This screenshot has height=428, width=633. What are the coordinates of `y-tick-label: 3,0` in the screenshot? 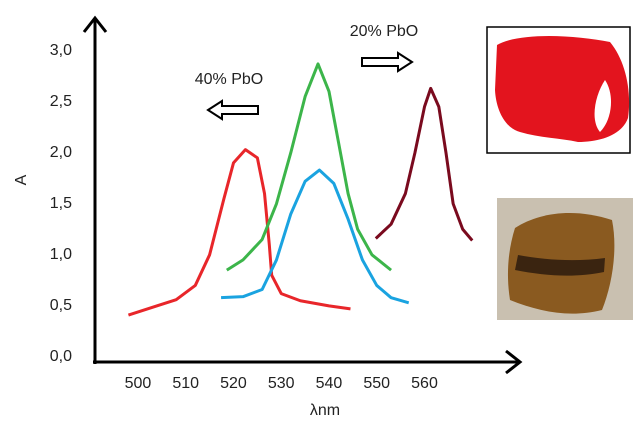 It's located at (61, 50).